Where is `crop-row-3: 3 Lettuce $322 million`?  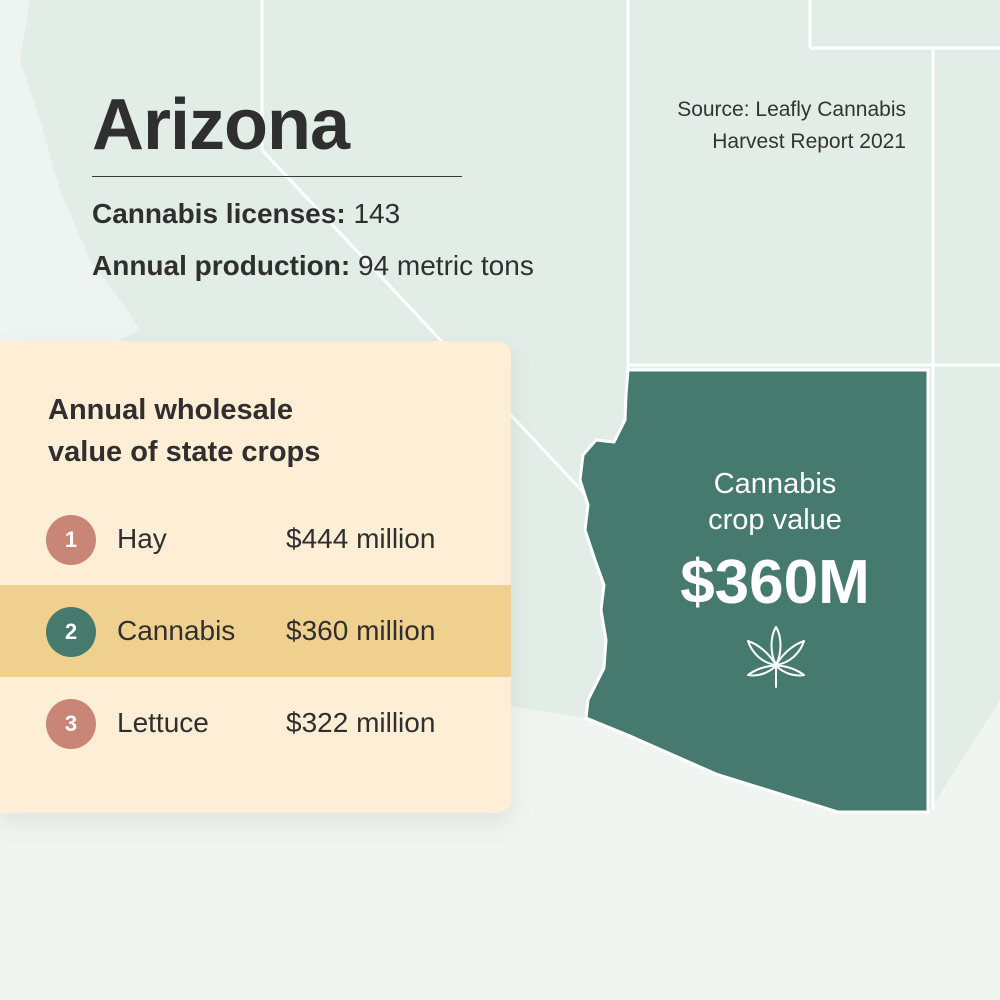
crop-row-3: 3 Lettuce $322 million is located at coordinates (255, 723).